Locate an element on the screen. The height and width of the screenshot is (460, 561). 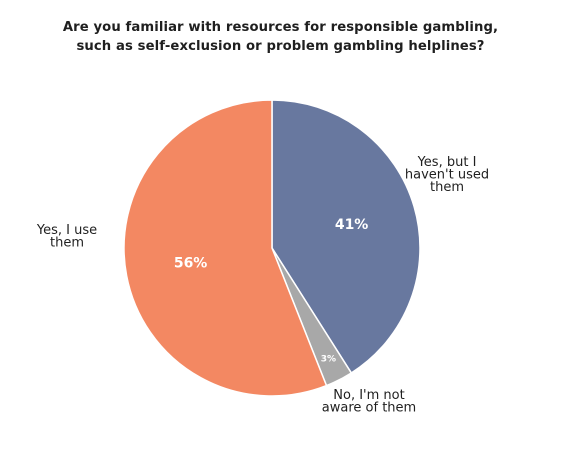
slice-category-label-line: No, I'm not is located at coordinates (368, 395).